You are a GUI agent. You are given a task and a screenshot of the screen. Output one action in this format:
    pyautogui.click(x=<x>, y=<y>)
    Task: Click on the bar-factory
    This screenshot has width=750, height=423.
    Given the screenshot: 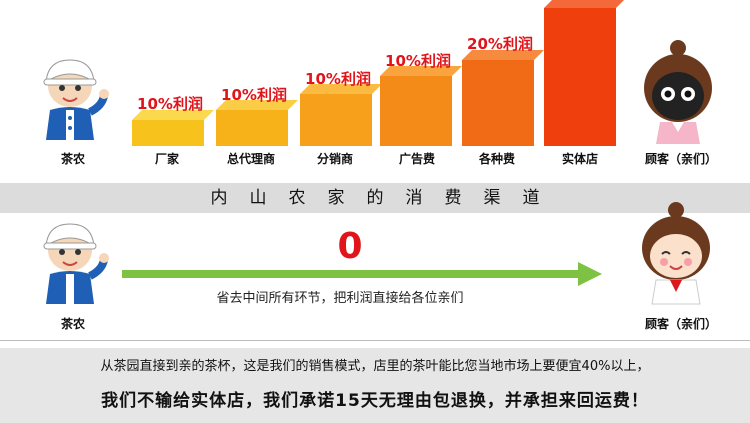 What is the action you would take?
    pyautogui.click(x=173, y=128)
    